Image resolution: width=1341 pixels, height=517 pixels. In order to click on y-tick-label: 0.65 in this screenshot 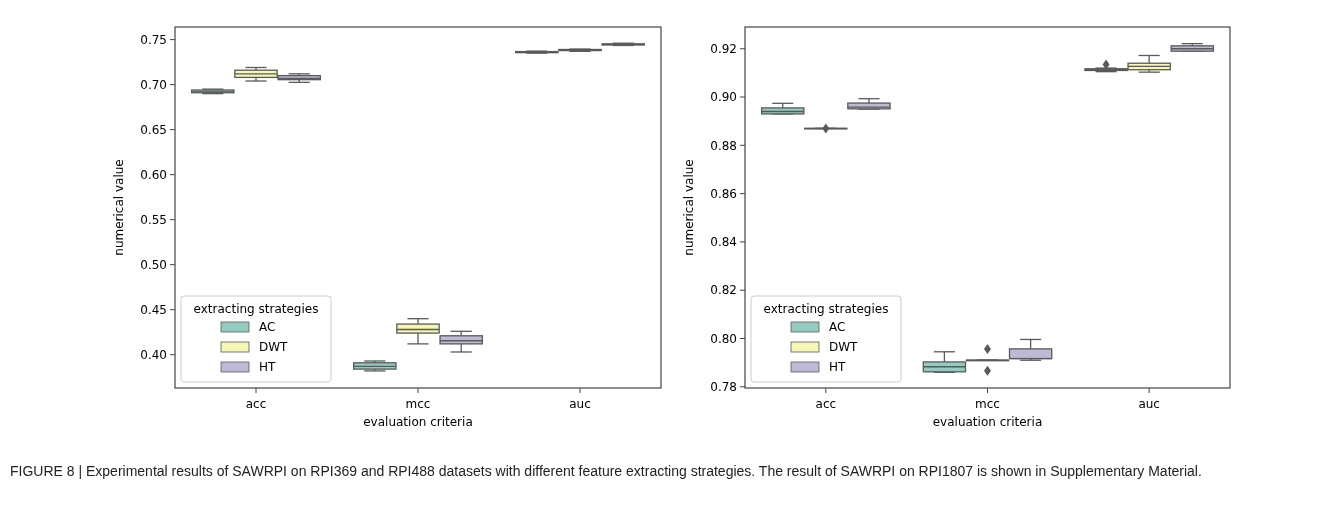, I will do `click(153, 129)`.